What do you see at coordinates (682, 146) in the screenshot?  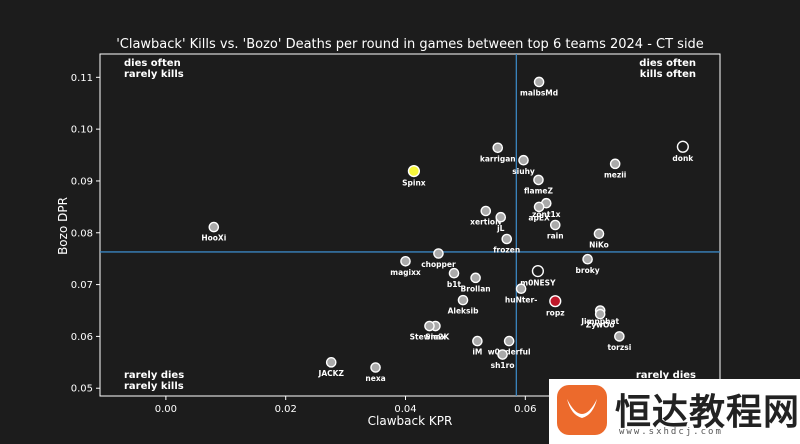 I see `data-point-donk` at bounding box center [682, 146].